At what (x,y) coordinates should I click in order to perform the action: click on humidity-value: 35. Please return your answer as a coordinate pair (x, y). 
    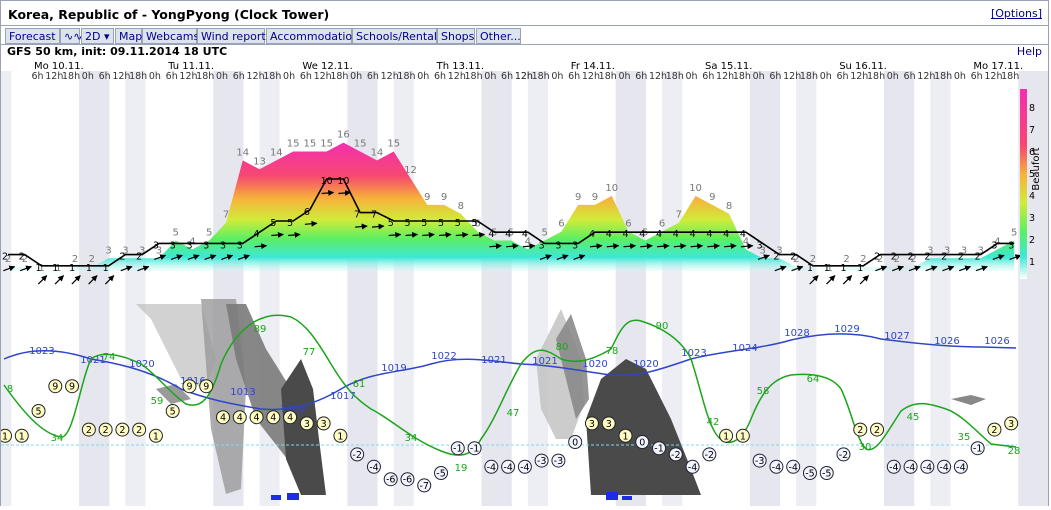
    Looking at the image, I should click on (964, 437).